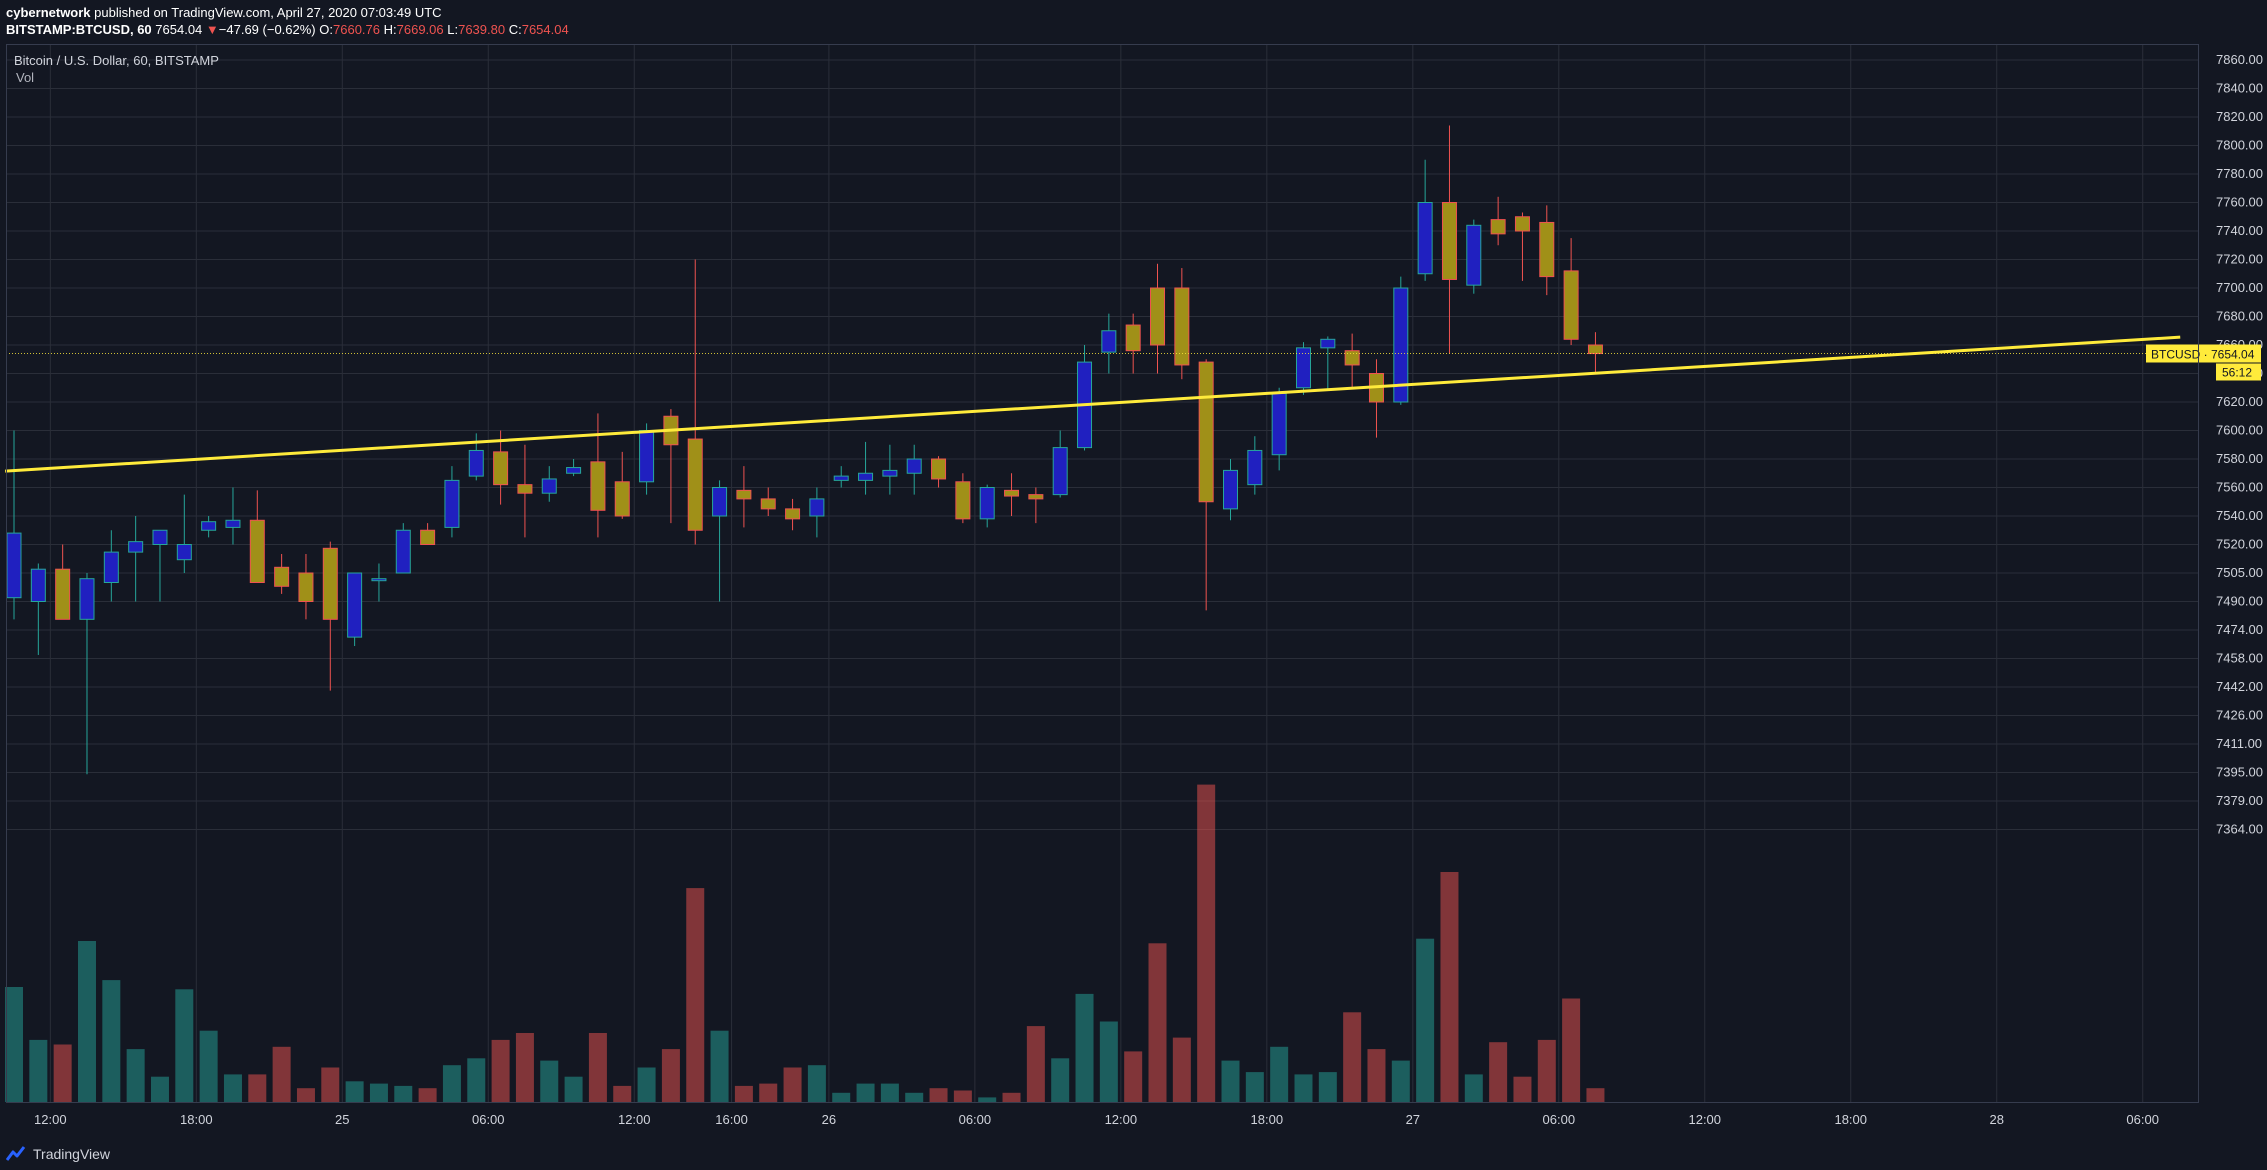 This screenshot has height=1170, width=2267. What do you see at coordinates (2239, 743) in the screenshot?
I see `price-tick-label: 7411.00` at bounding box center [2239, 743].